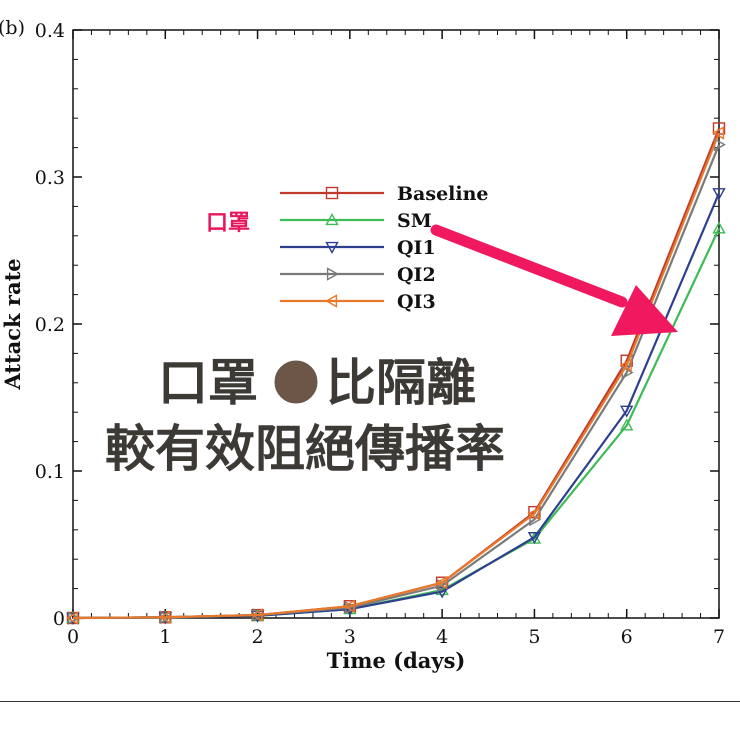 This screenshot has width=740, height=734. I want to click on legend-marker-baseline, so click(332, 193).